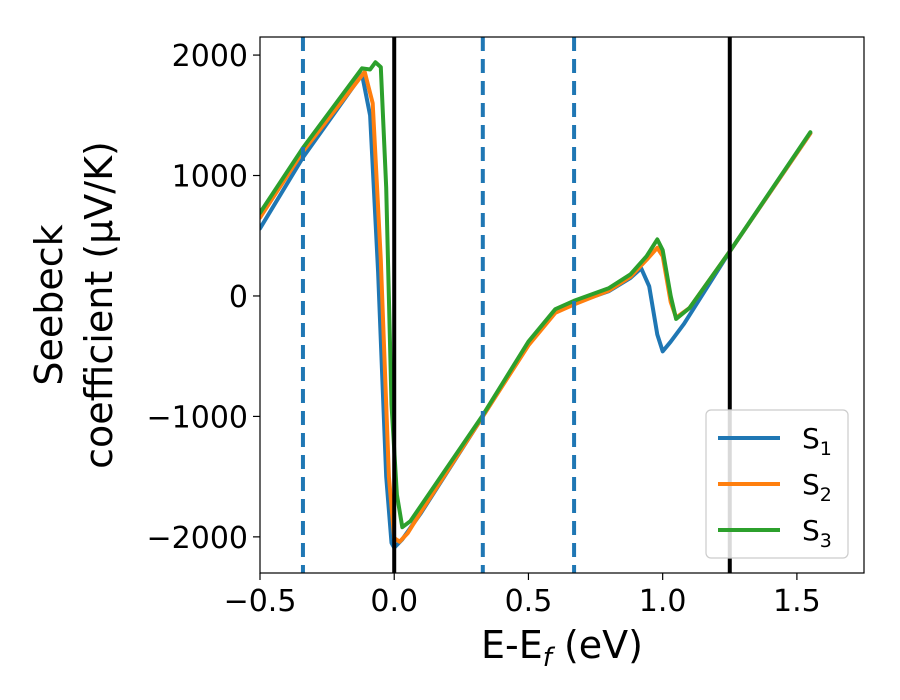 The width and height of the screenshot is (900, 700). What do you see at coordinates (797, 601) in the screenshot?
I see `x-tick-label: 1.5` at bounding box center [797, 601].